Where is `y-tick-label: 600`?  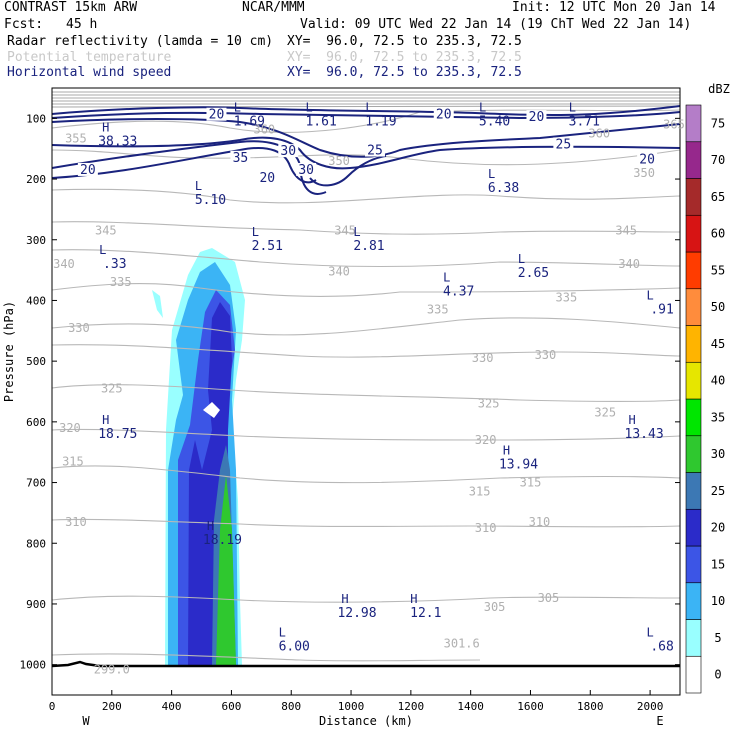
y-tick-label: 600 is located at coordinates (36, 422).